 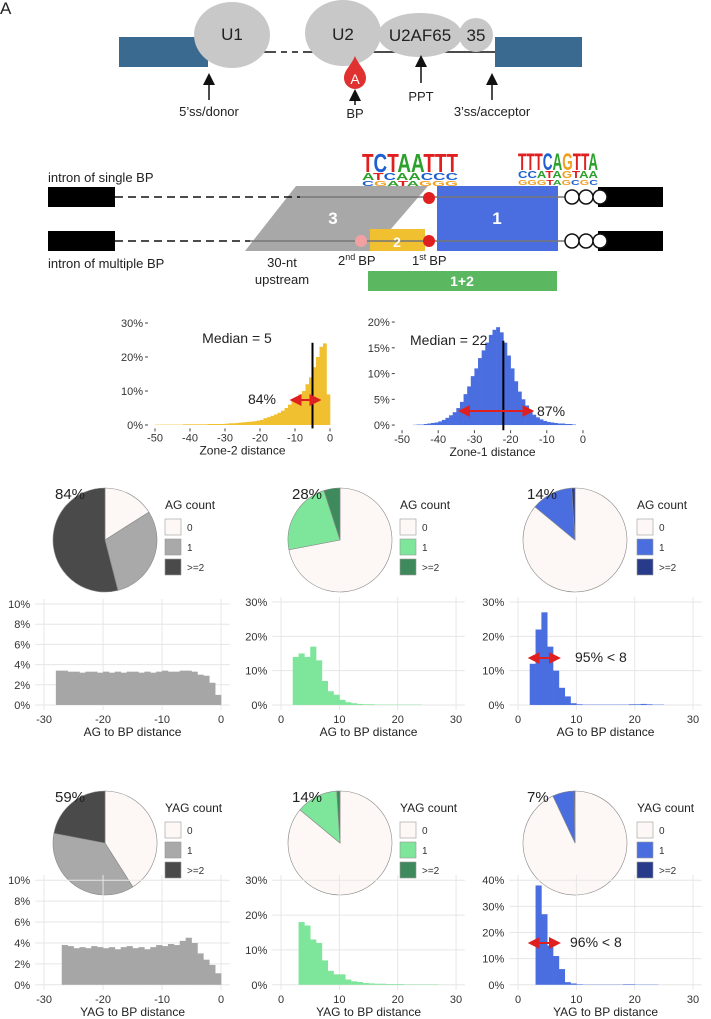 I want to click on bp-drop, so click(x=355, y=72).